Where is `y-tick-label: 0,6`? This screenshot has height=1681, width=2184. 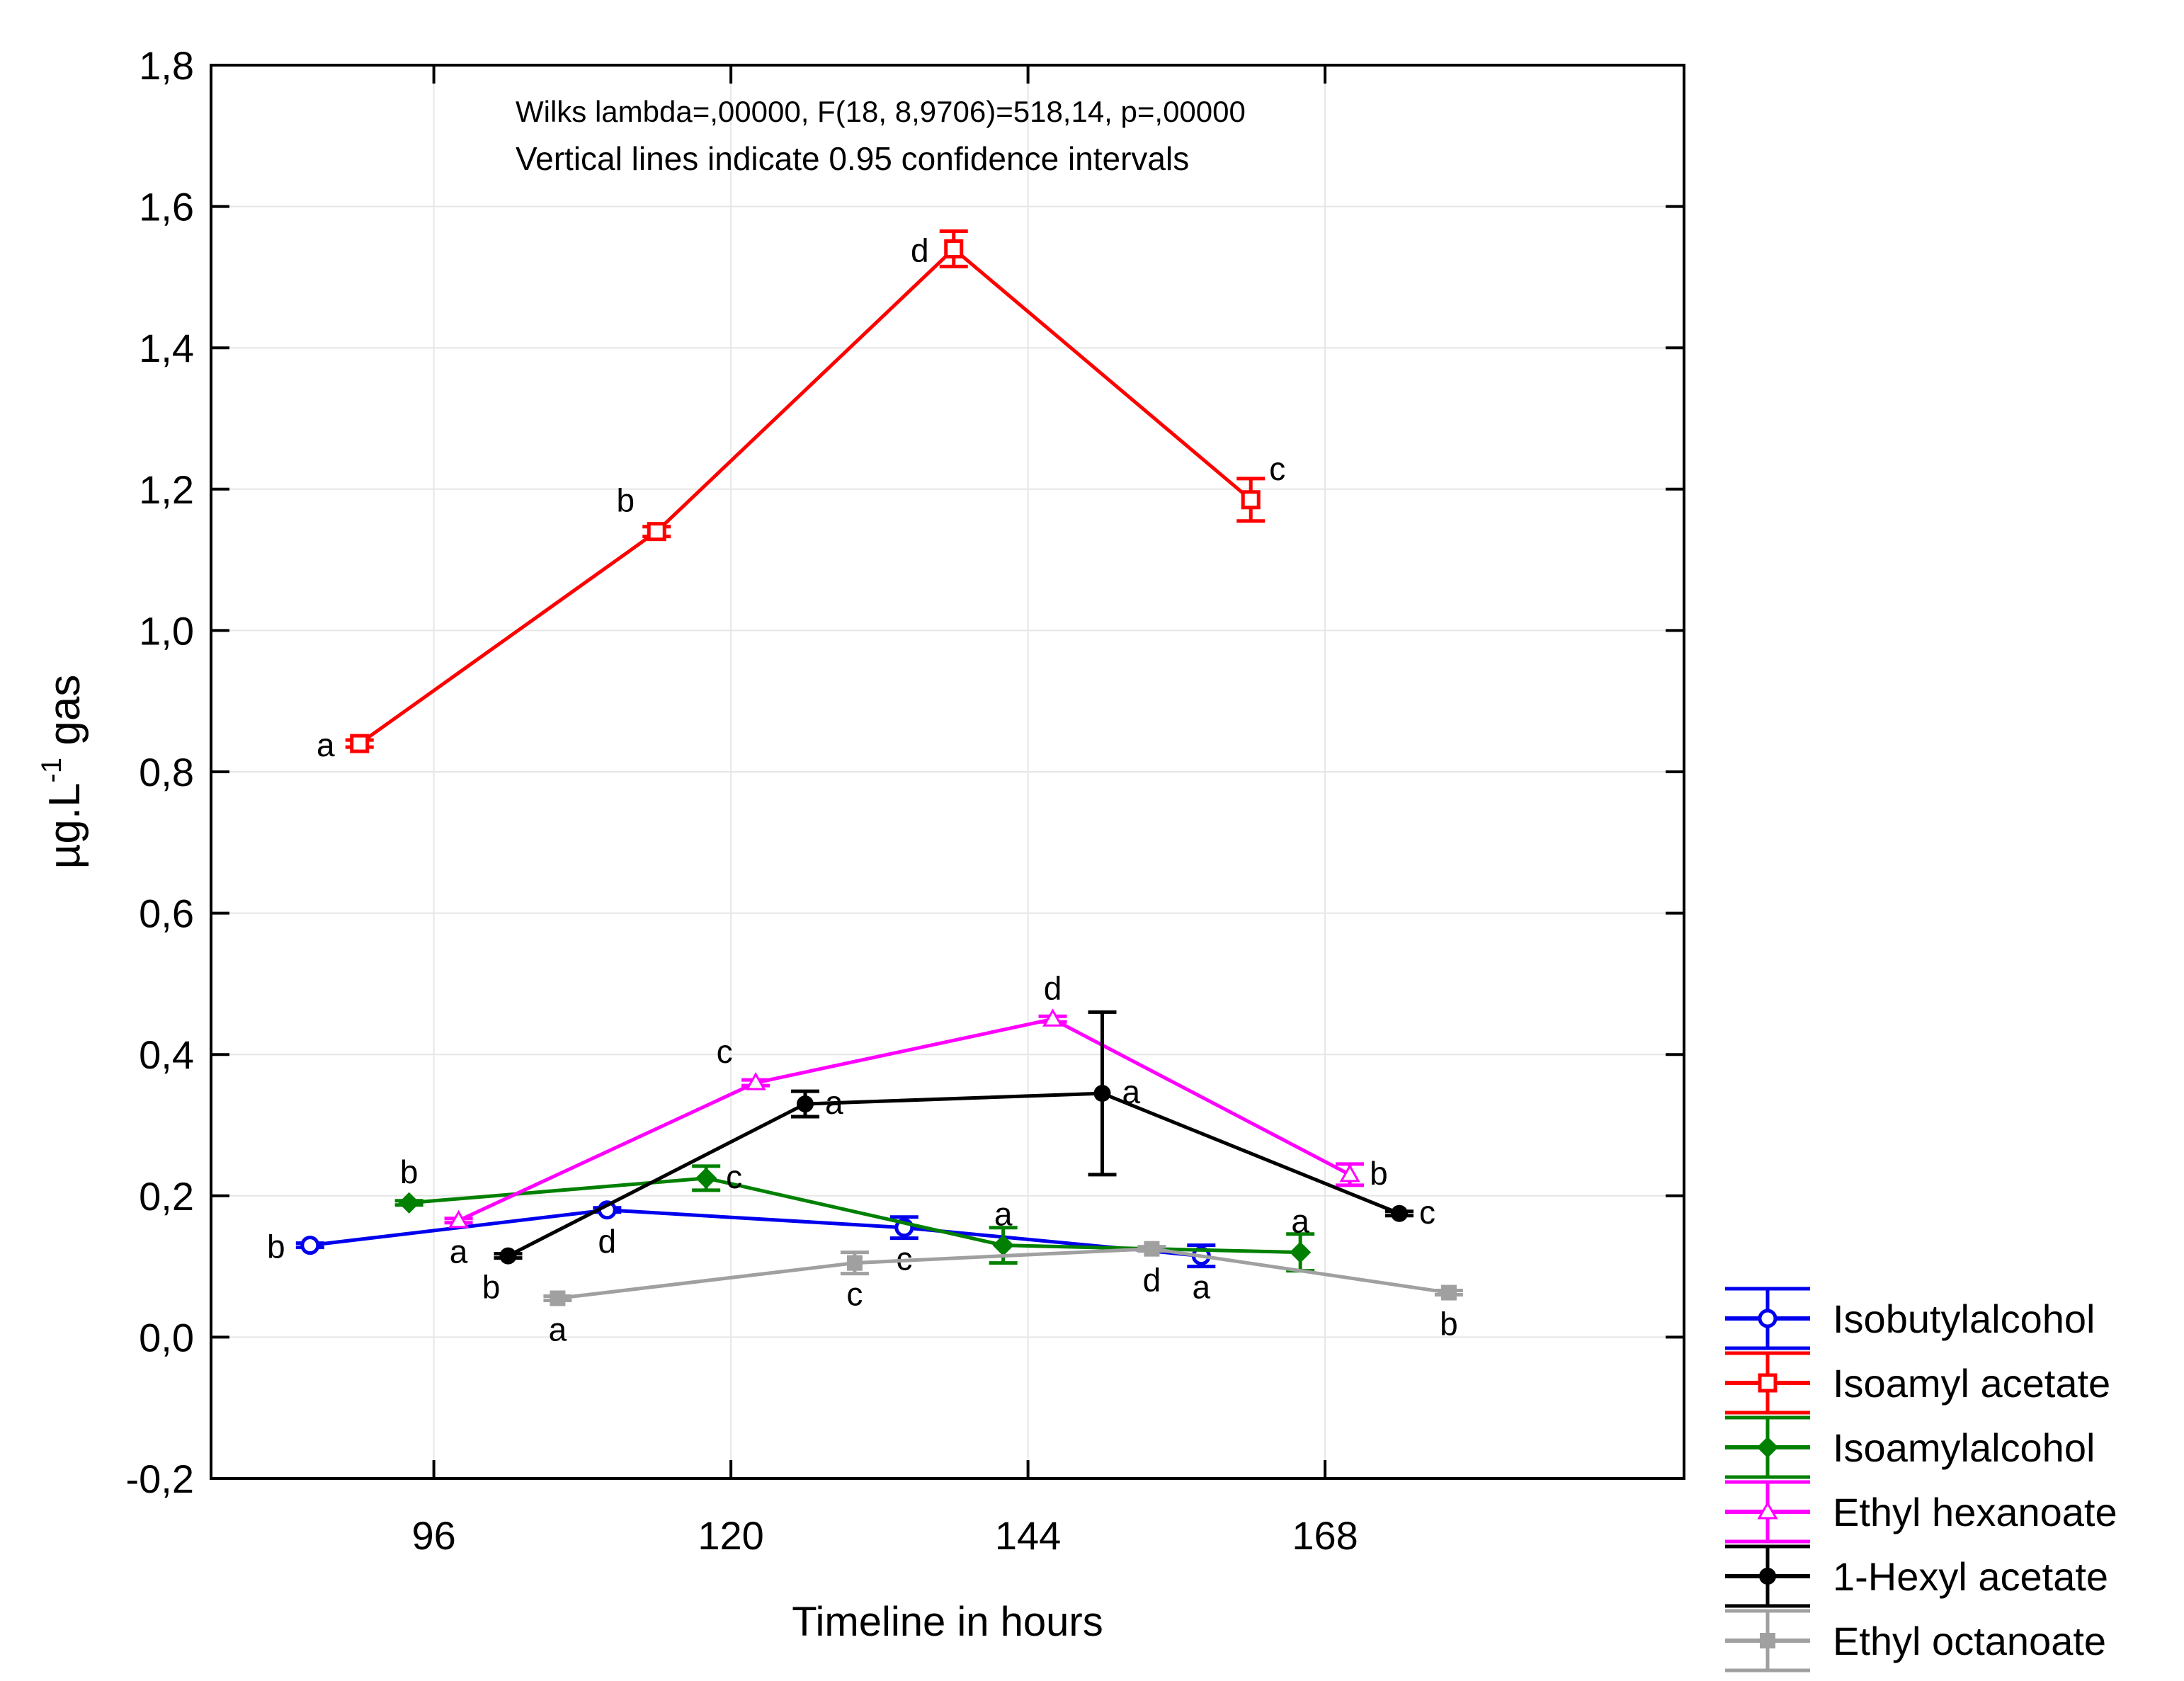 y-tick-label: 0,6 is located at coordinates (167, 914).